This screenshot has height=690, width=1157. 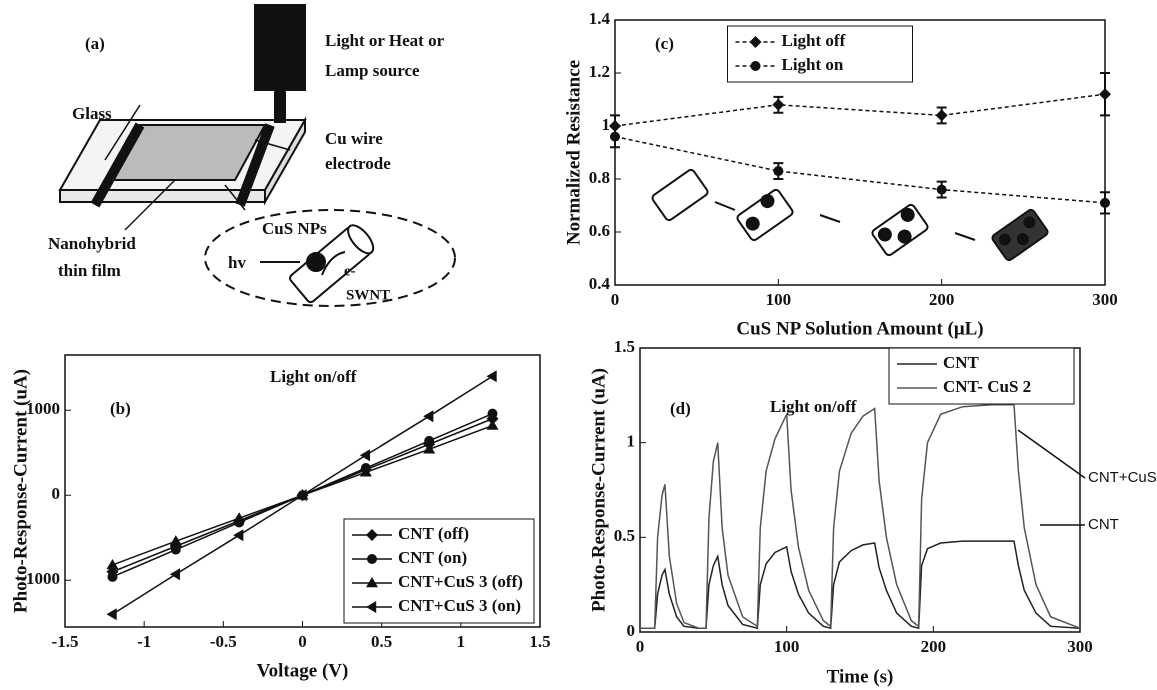 I want to click on diagram-text: thin film, so click(x=89, y=270).